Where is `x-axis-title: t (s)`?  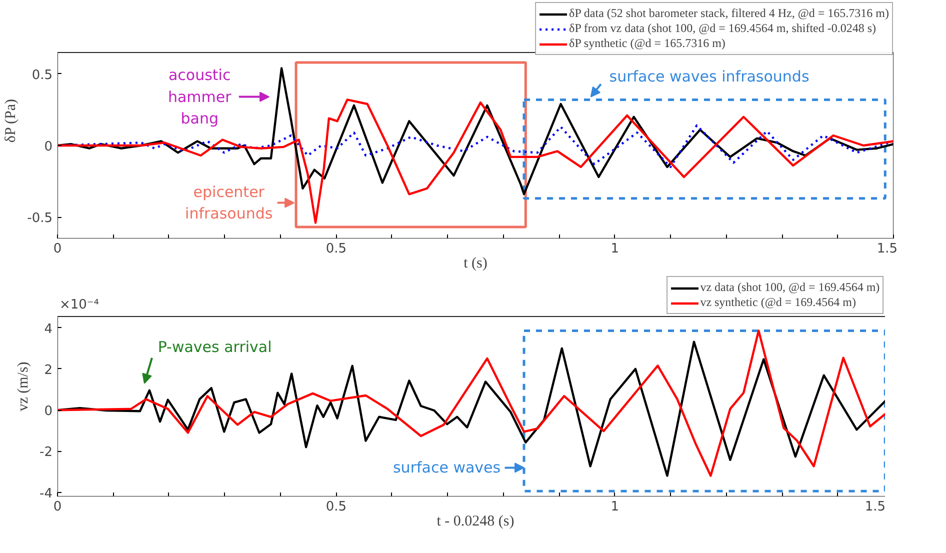 x-axis-title: t (s) is located at coordinates (476, 264).